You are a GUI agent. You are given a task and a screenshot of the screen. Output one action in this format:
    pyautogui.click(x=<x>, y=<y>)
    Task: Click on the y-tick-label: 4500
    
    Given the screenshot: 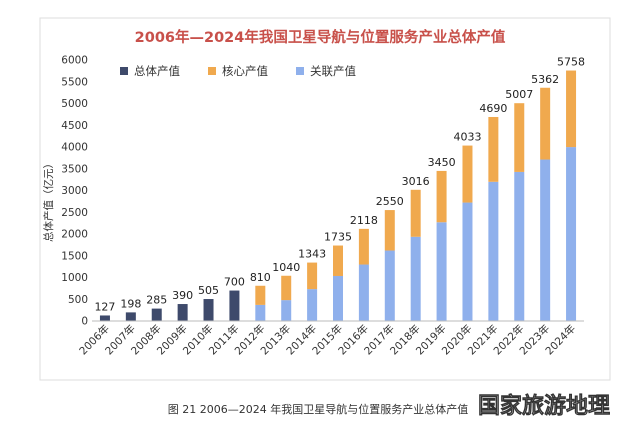 What is the action you would take?
    pyautogui.click(x=74, y=126)
    